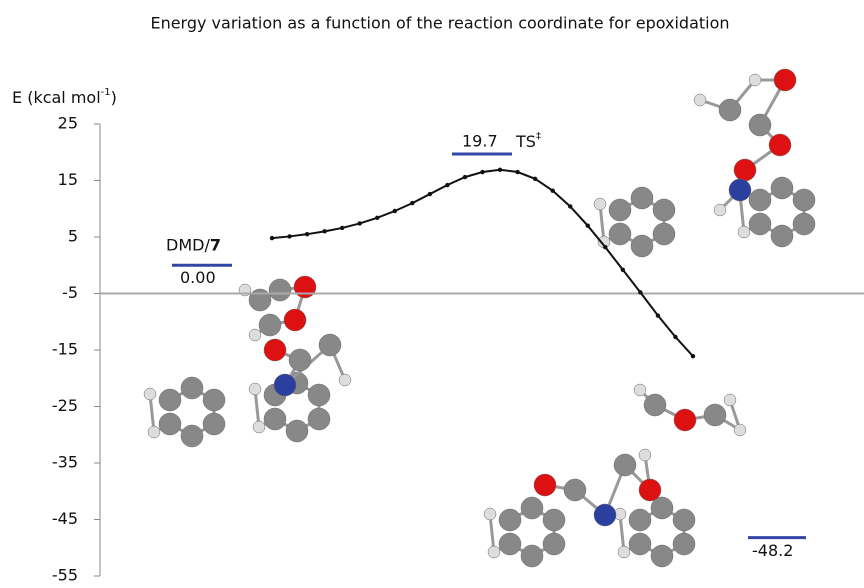 The image size is (864, 588). What do you see at coordinates (114, 97) in the screenshot?
I see `y-label-end: )` at bounding box center [114, 97].